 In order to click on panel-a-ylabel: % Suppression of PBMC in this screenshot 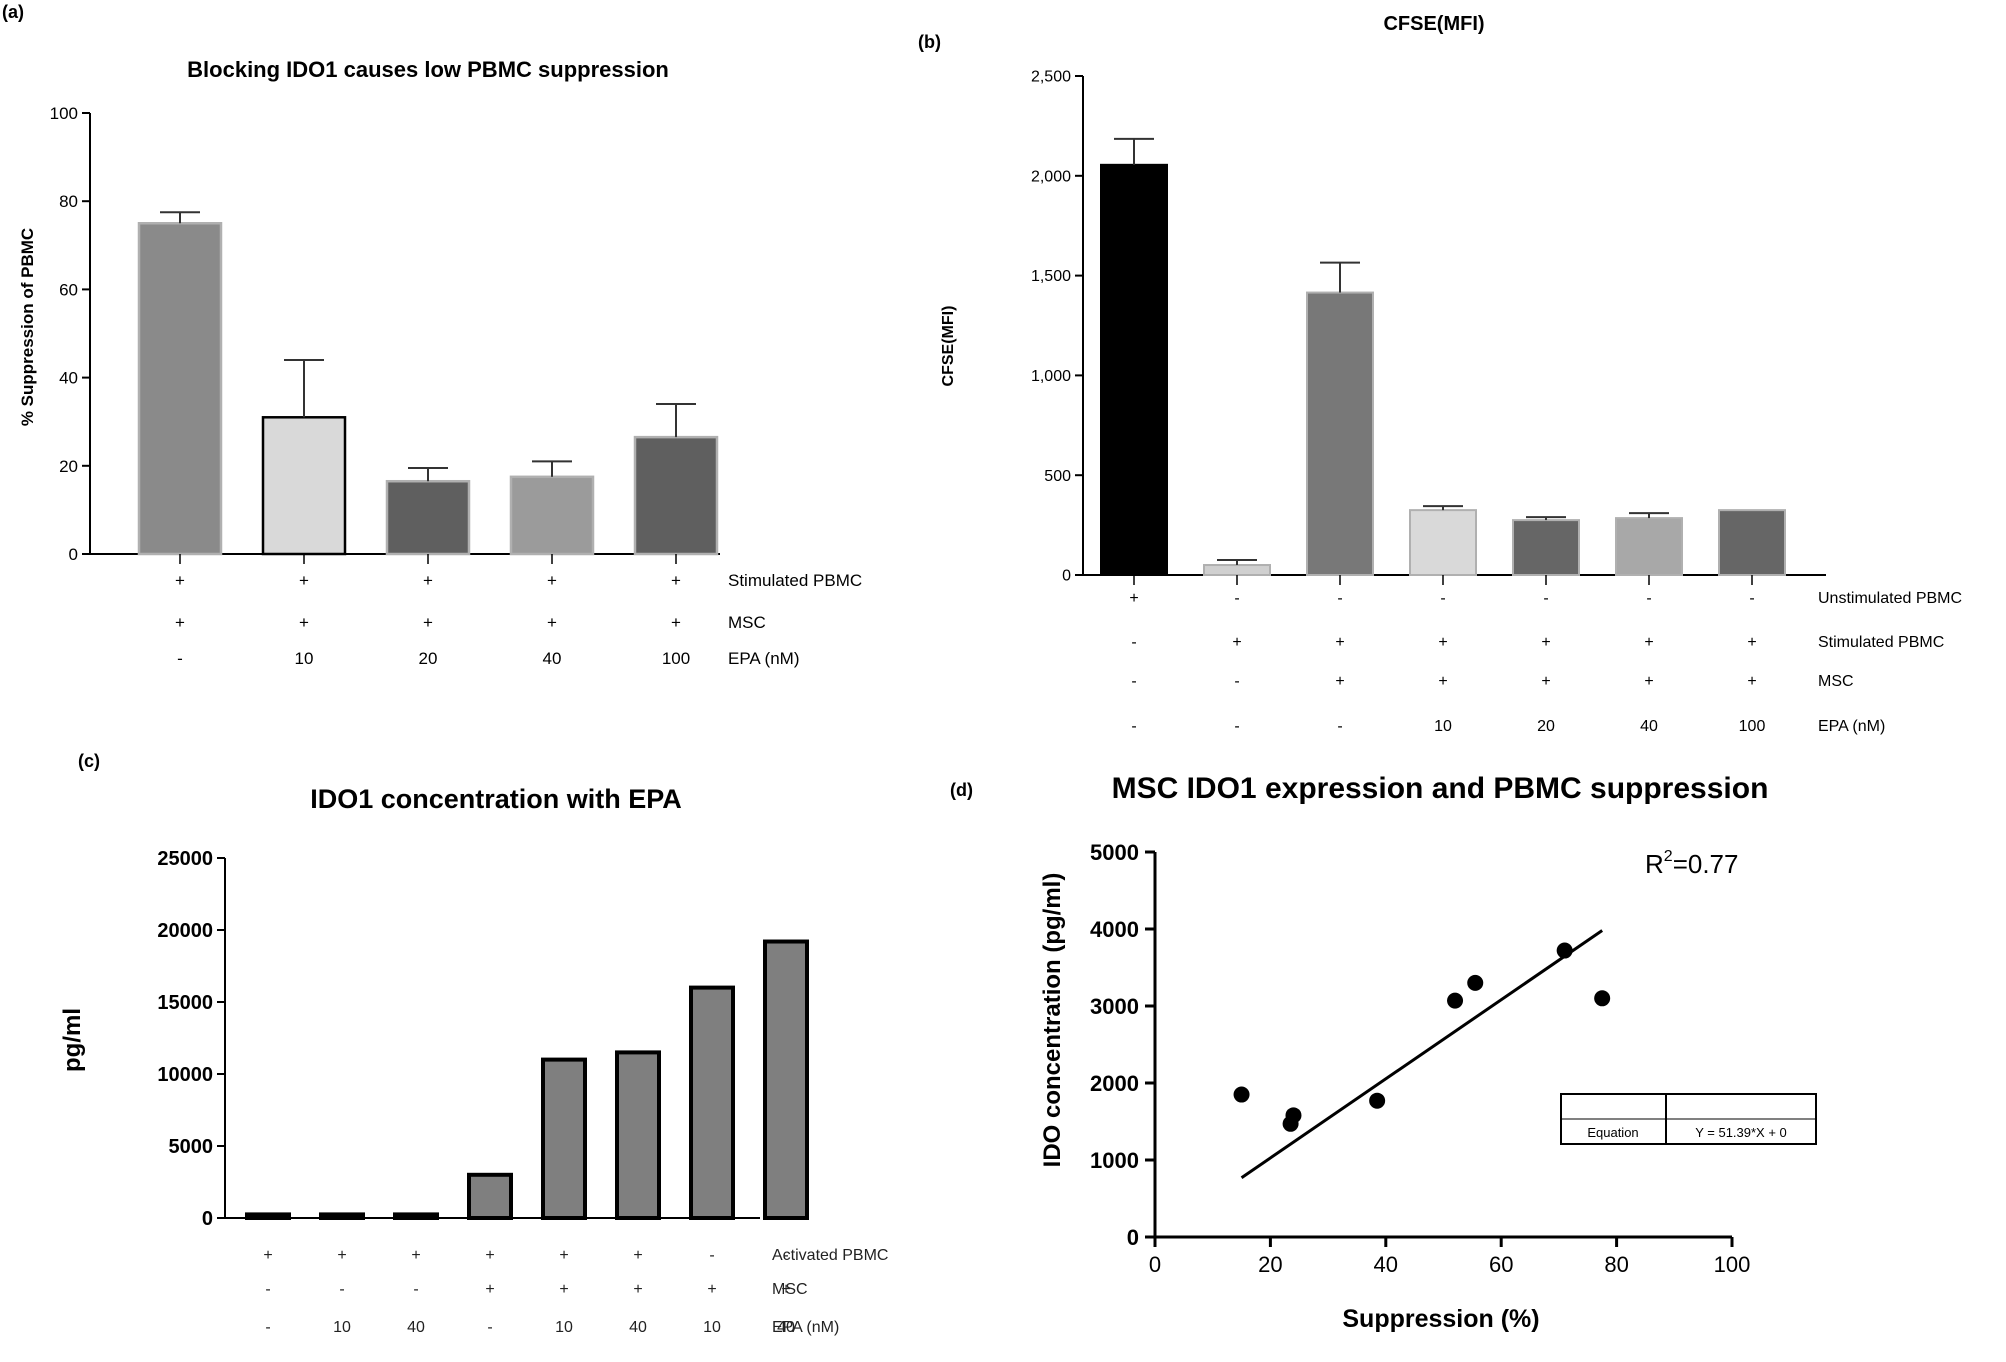, I will do `click(27, 327)`.